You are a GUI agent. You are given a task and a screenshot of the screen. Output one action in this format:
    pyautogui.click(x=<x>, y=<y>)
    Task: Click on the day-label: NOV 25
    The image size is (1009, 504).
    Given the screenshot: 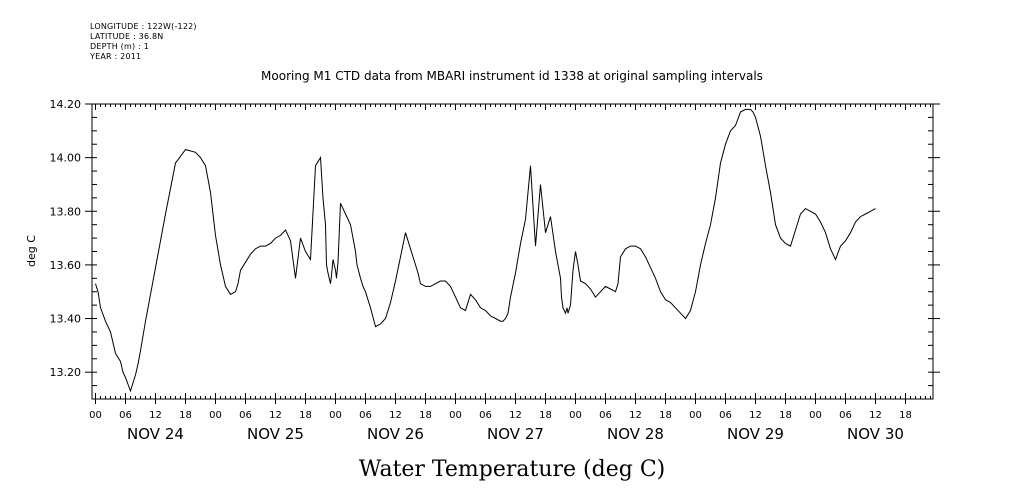 What is the action you would take?
    pyautogui.click(x=275, y=434)
    